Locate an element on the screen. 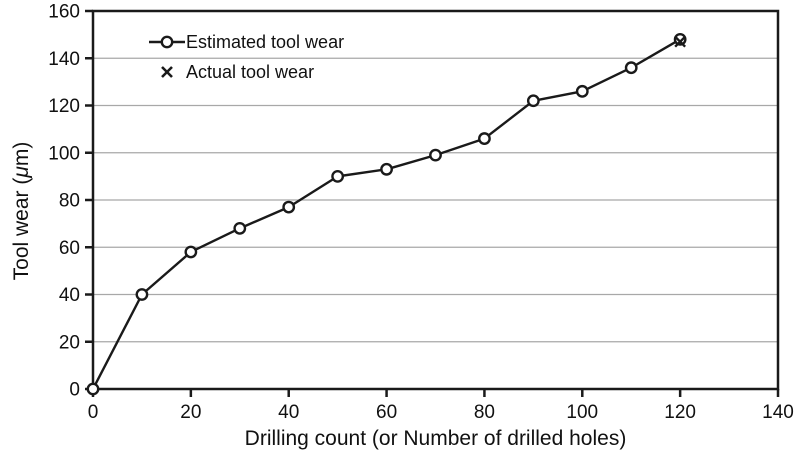 This screenshot has width=800, height=463. y-axis-title: Tool wear (μm) is located at coordinates (22, 211).